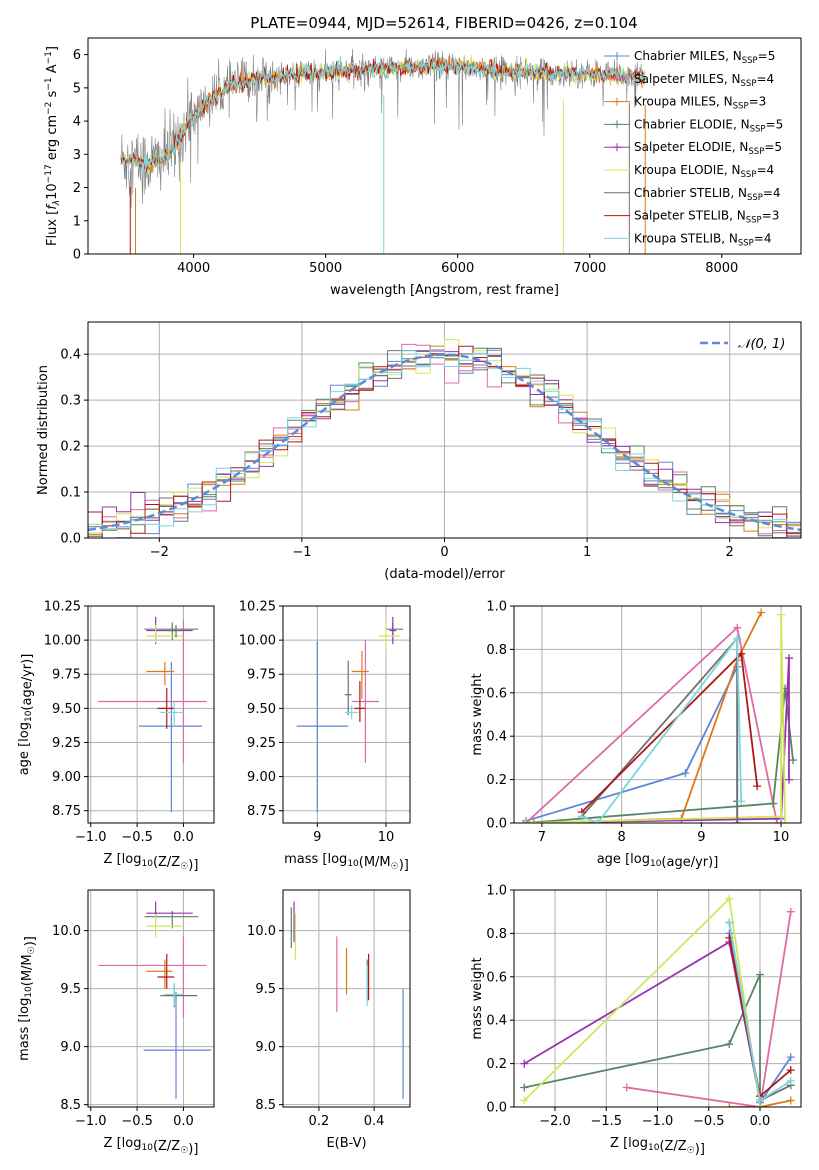 The height and width of the screenshot is (1170, 819). Describe the element at coordinates (325, 268) in the screenshot. I see `x-tick-label: 5000` at that location.